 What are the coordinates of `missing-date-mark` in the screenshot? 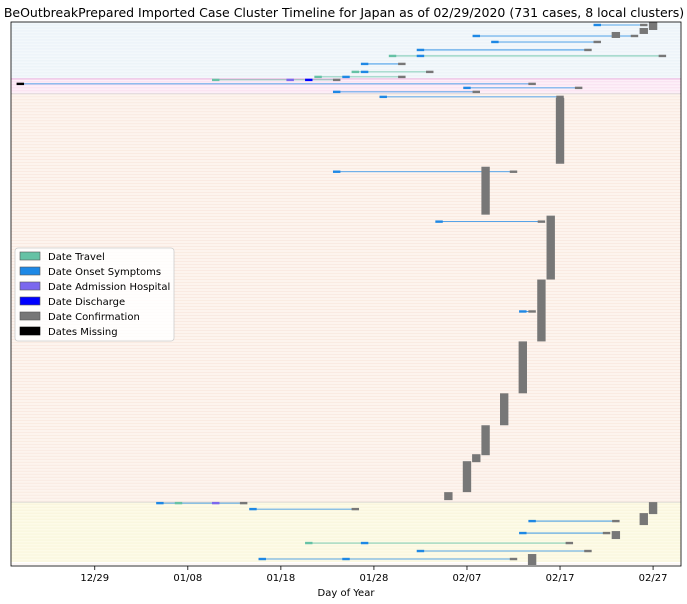 It's located at (20, 84).